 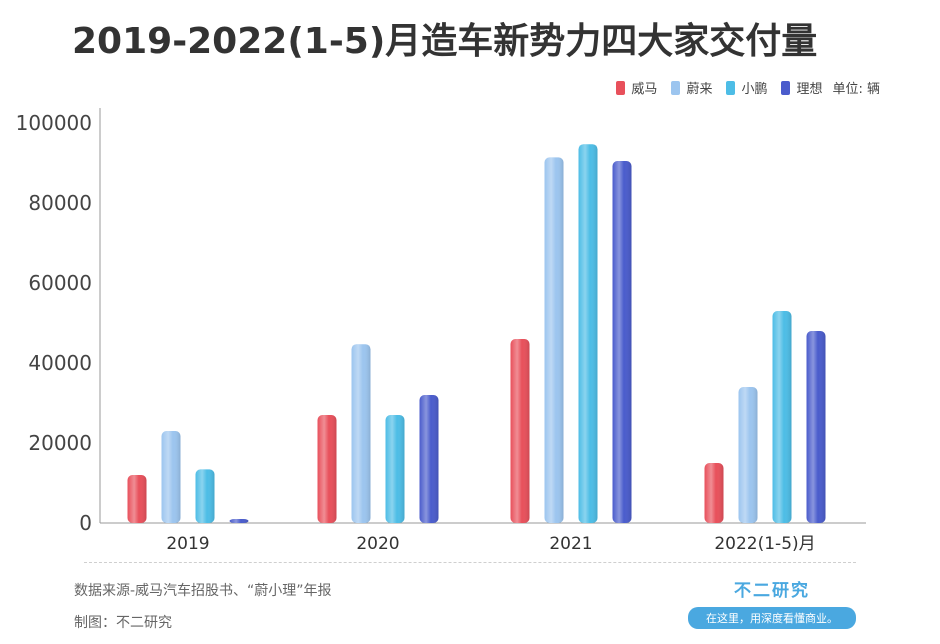 I want to click on y-tick-label: 60000, so click(x=60, y=283).